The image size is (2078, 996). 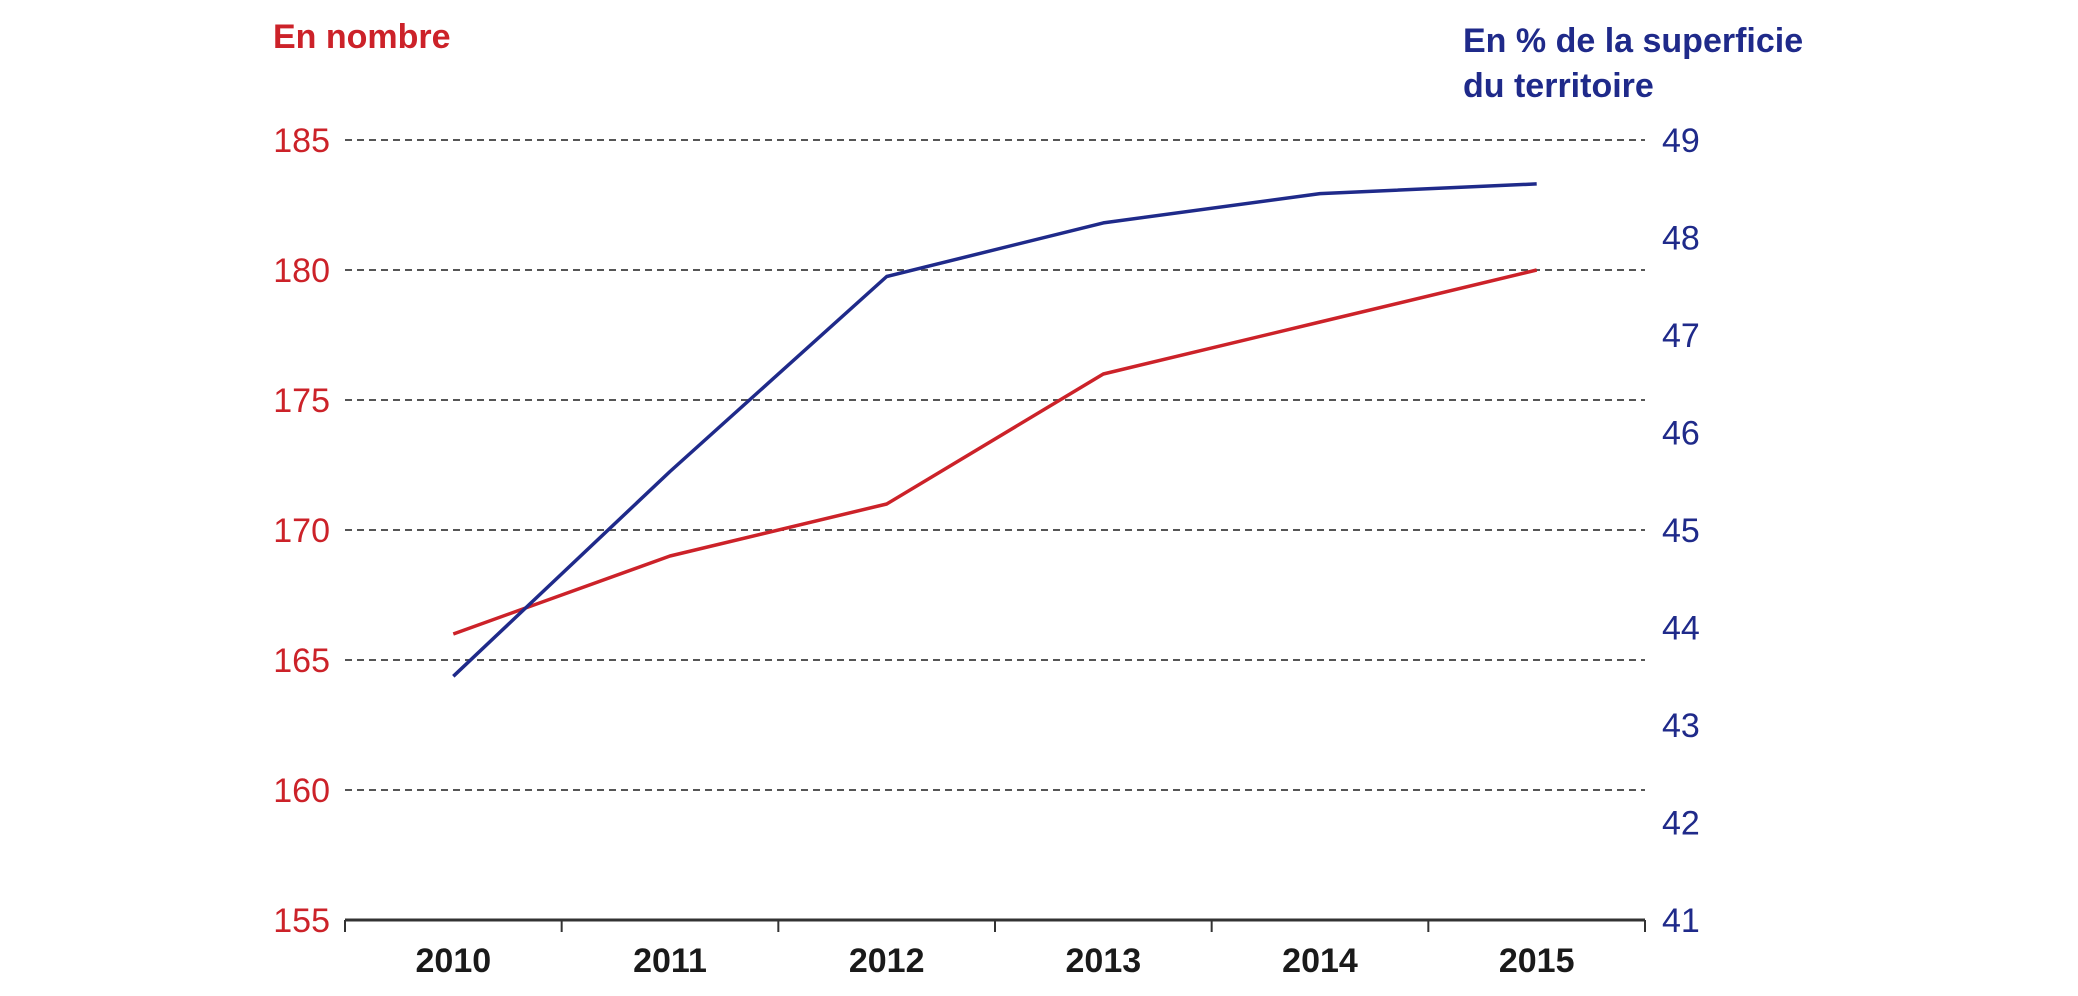 I want to click on right-tick-label: 41, so click(x=1681, y=921).